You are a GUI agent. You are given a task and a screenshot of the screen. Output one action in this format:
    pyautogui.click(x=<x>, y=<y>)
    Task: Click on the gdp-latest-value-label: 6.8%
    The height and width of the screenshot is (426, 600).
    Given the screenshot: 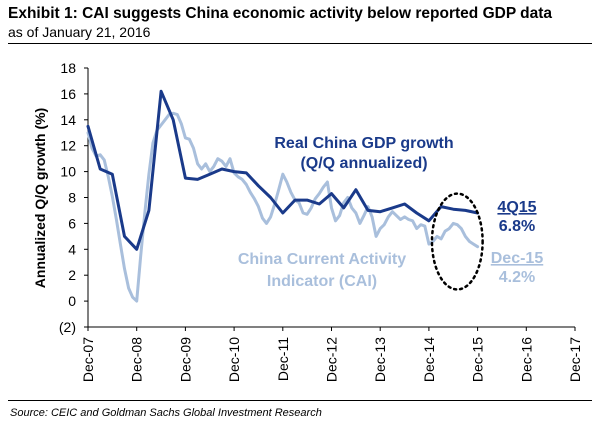 What is the action you would take?
    pyautogui.click(x=517, y=226)
    